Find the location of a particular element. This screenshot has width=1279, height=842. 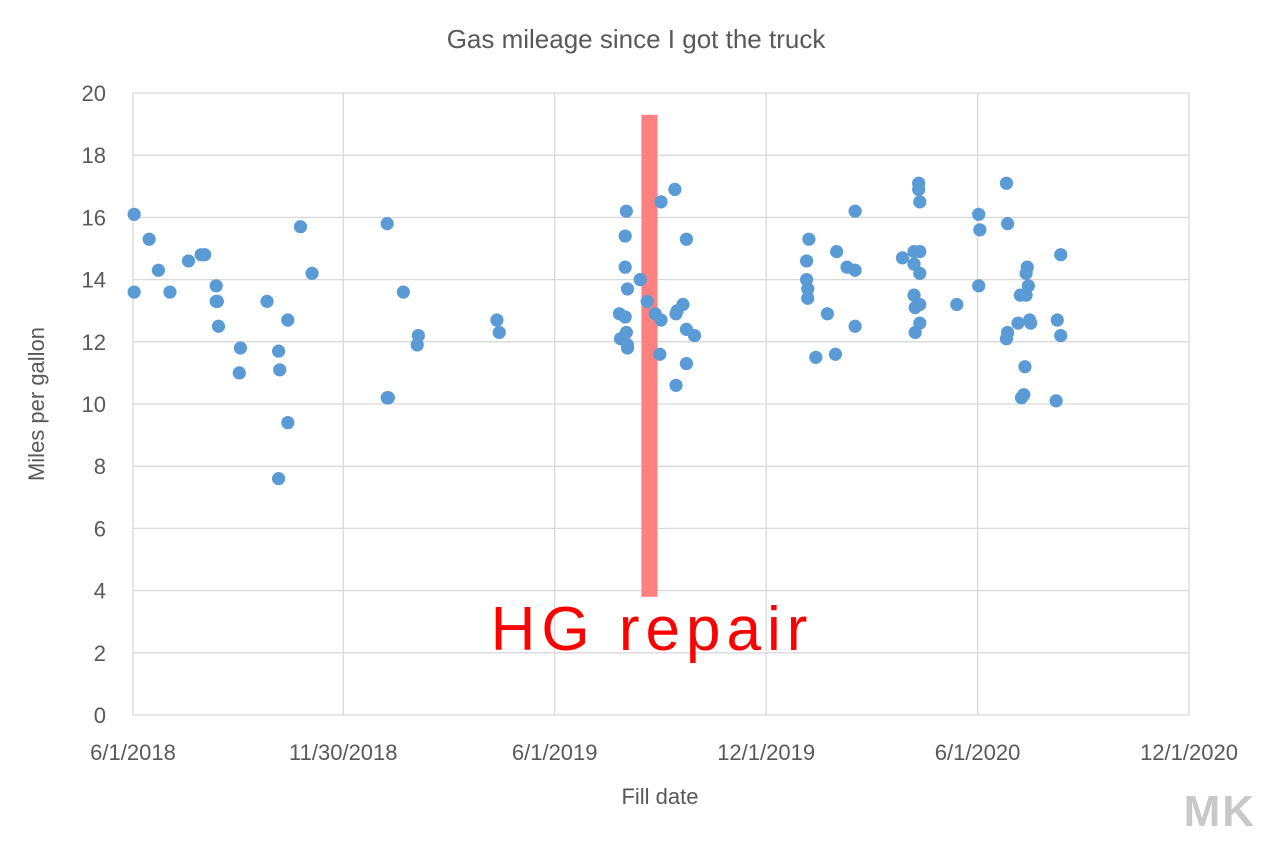

x-axis-label: Fill date is located at coordinates (659, 796).